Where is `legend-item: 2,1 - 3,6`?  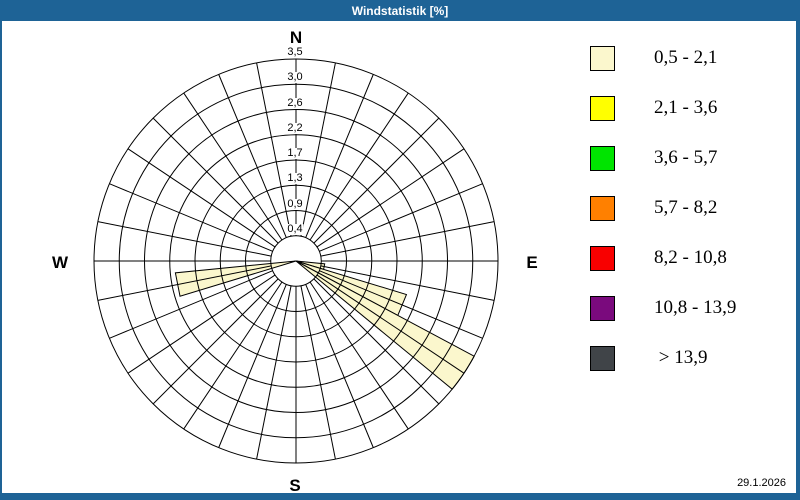
legend-item: 2,1 - 3,6 is located at coordinates (653, 108).